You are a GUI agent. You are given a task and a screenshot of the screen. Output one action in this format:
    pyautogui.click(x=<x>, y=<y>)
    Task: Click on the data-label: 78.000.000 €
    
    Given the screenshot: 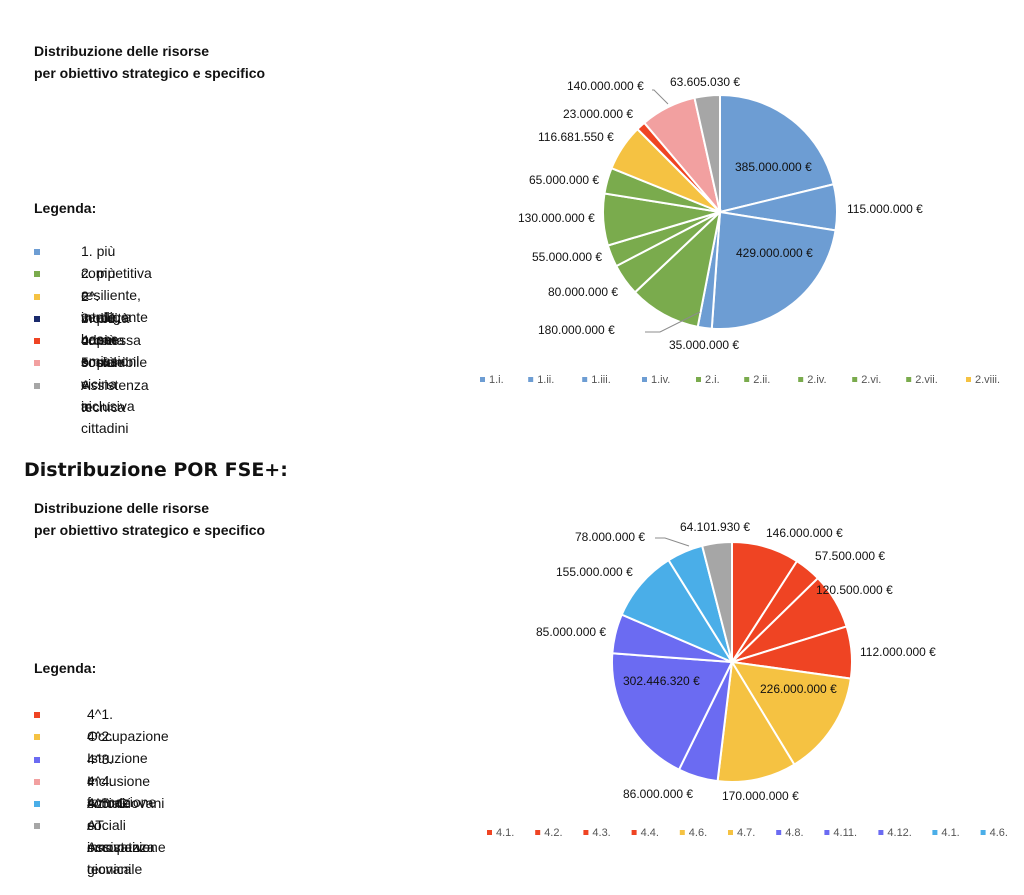 What is the action you would take?
    pyautogui.click(x=610, y=537)
    